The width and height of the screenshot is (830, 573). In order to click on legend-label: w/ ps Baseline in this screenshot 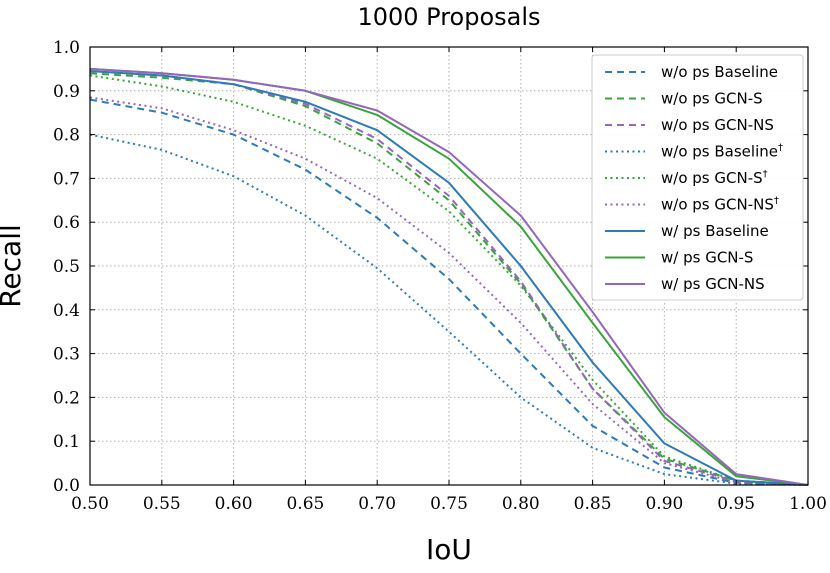, I will do `click(715, 231)`.